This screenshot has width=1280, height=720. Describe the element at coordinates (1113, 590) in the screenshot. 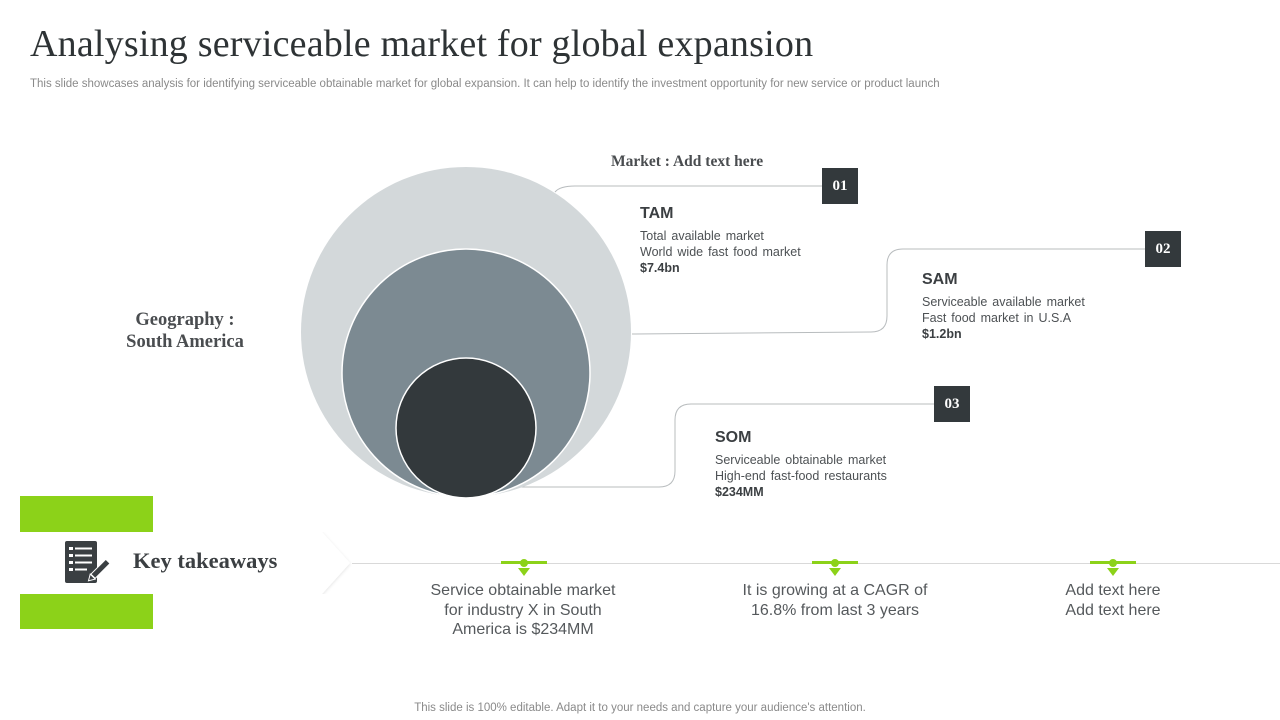

I see `takeaway-3-line-1: Add text here` at that location.